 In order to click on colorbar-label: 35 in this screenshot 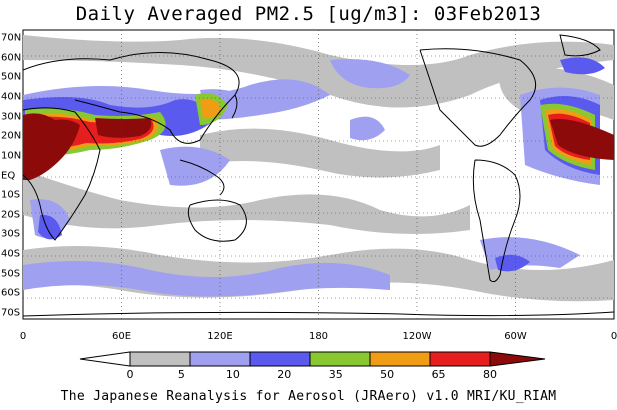, I will do `click(335, 374)`.